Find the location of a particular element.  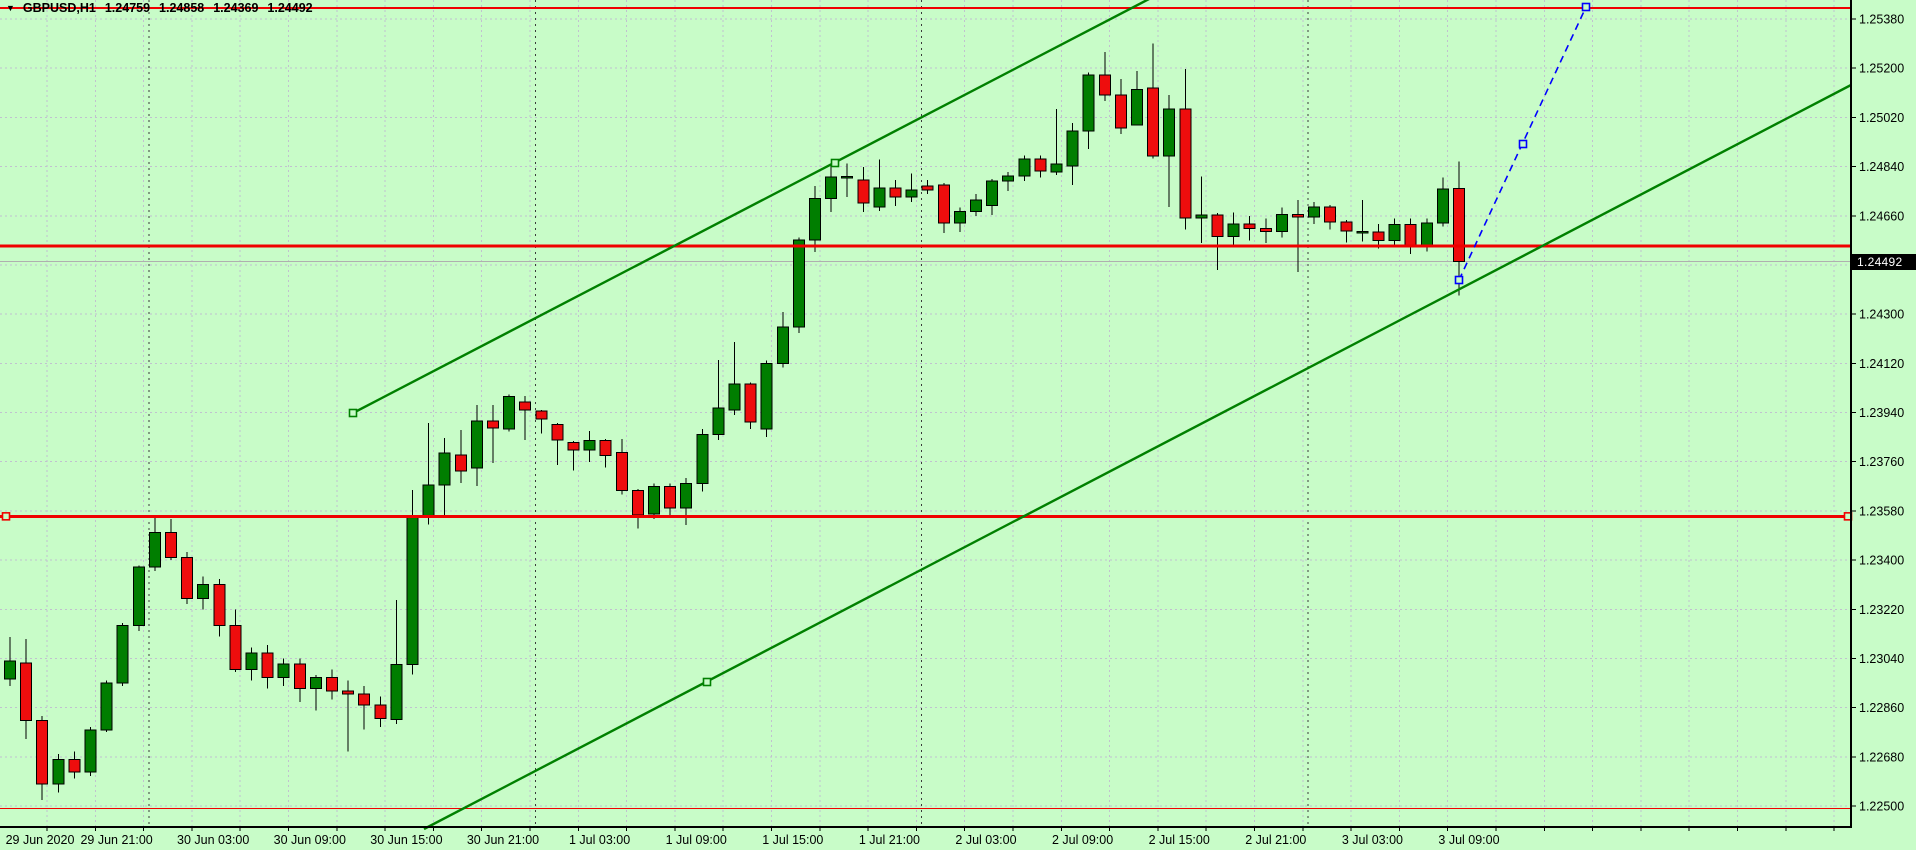

ohlc-high-value: 1.24858 is located at coordinates (182, 8).